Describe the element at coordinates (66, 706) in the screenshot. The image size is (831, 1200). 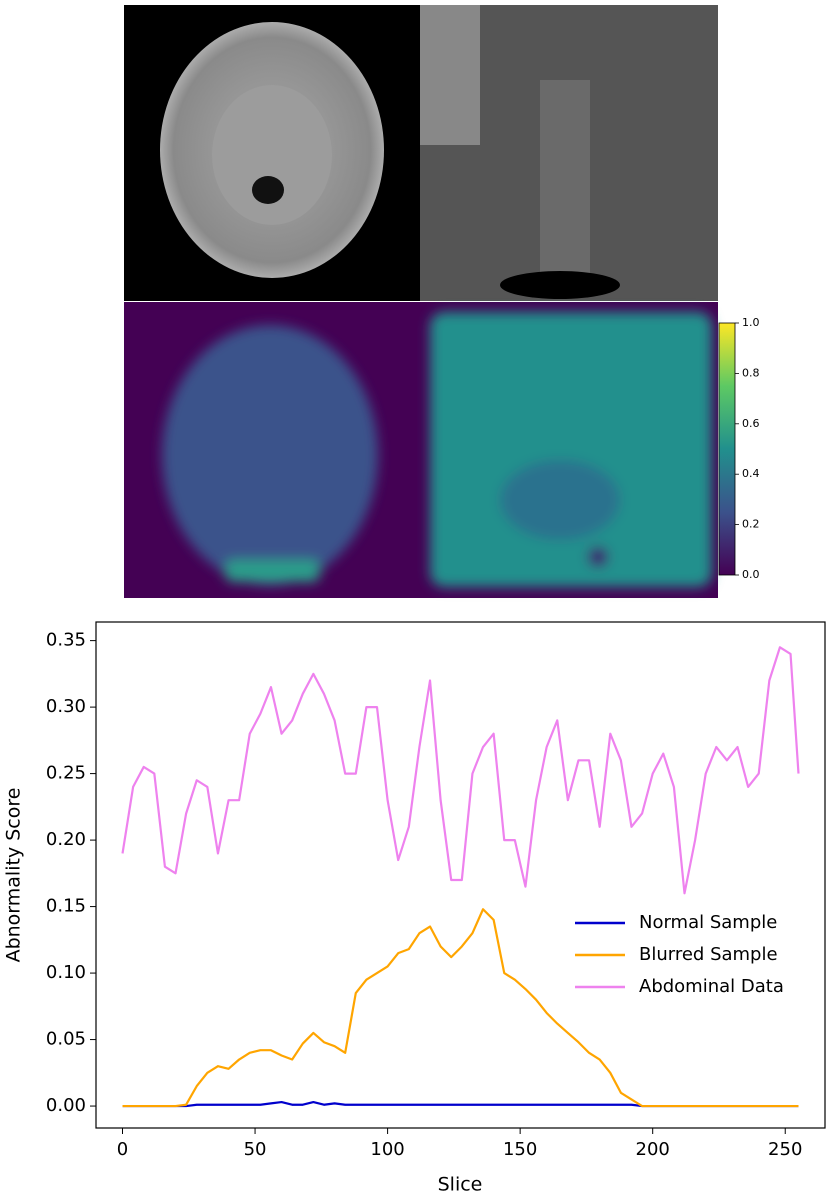
I see `y-tick-label: 0.30` at that location.